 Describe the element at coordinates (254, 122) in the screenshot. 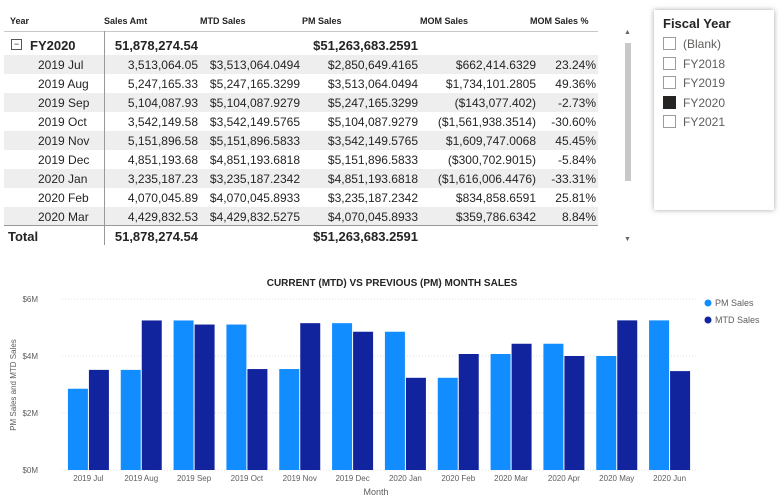

I see `cell-mtd: $3,542,149.5765` at that location.